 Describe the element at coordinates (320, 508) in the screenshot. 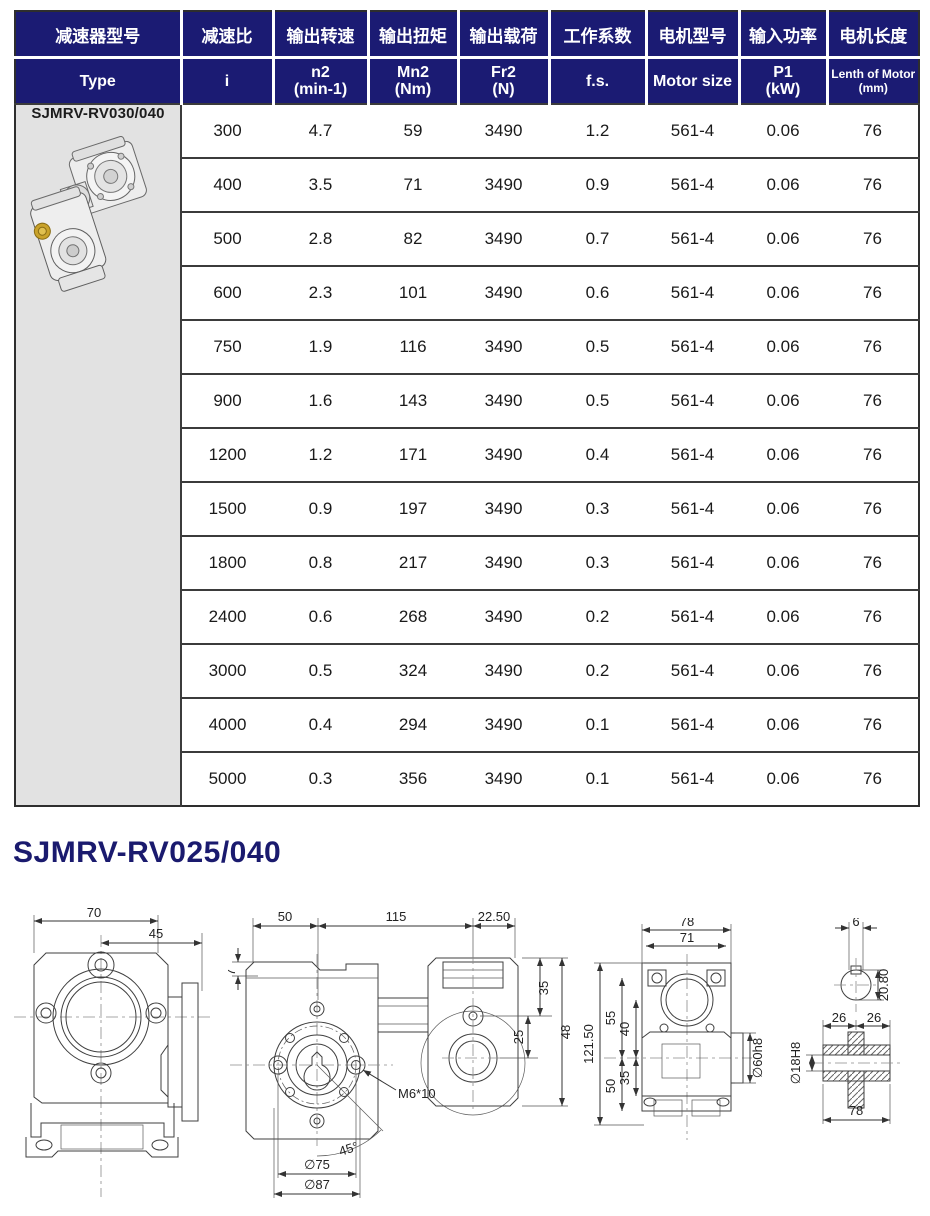

I see `value-cell: 0.9` at that location.